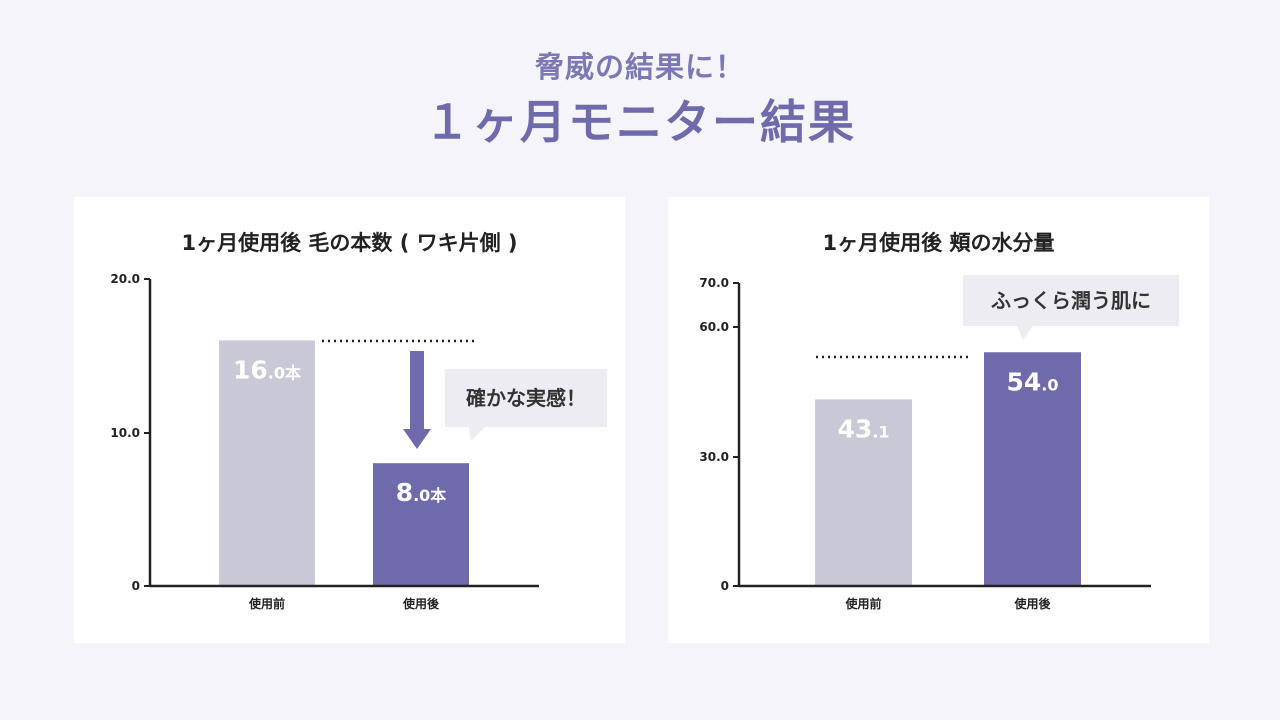 The image size is (1280, 720). I want to click on y-tick-label: 70.0, so click(714, 283).